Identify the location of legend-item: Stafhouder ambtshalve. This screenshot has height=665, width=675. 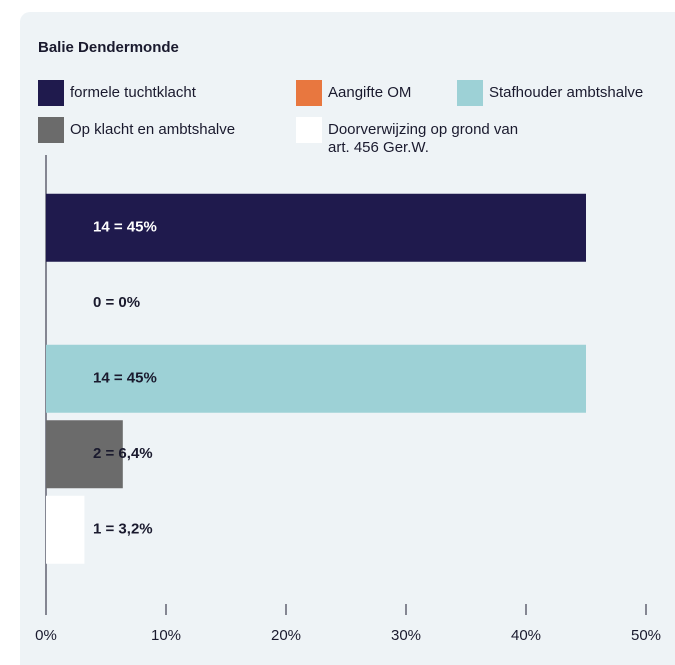
(566, 93).